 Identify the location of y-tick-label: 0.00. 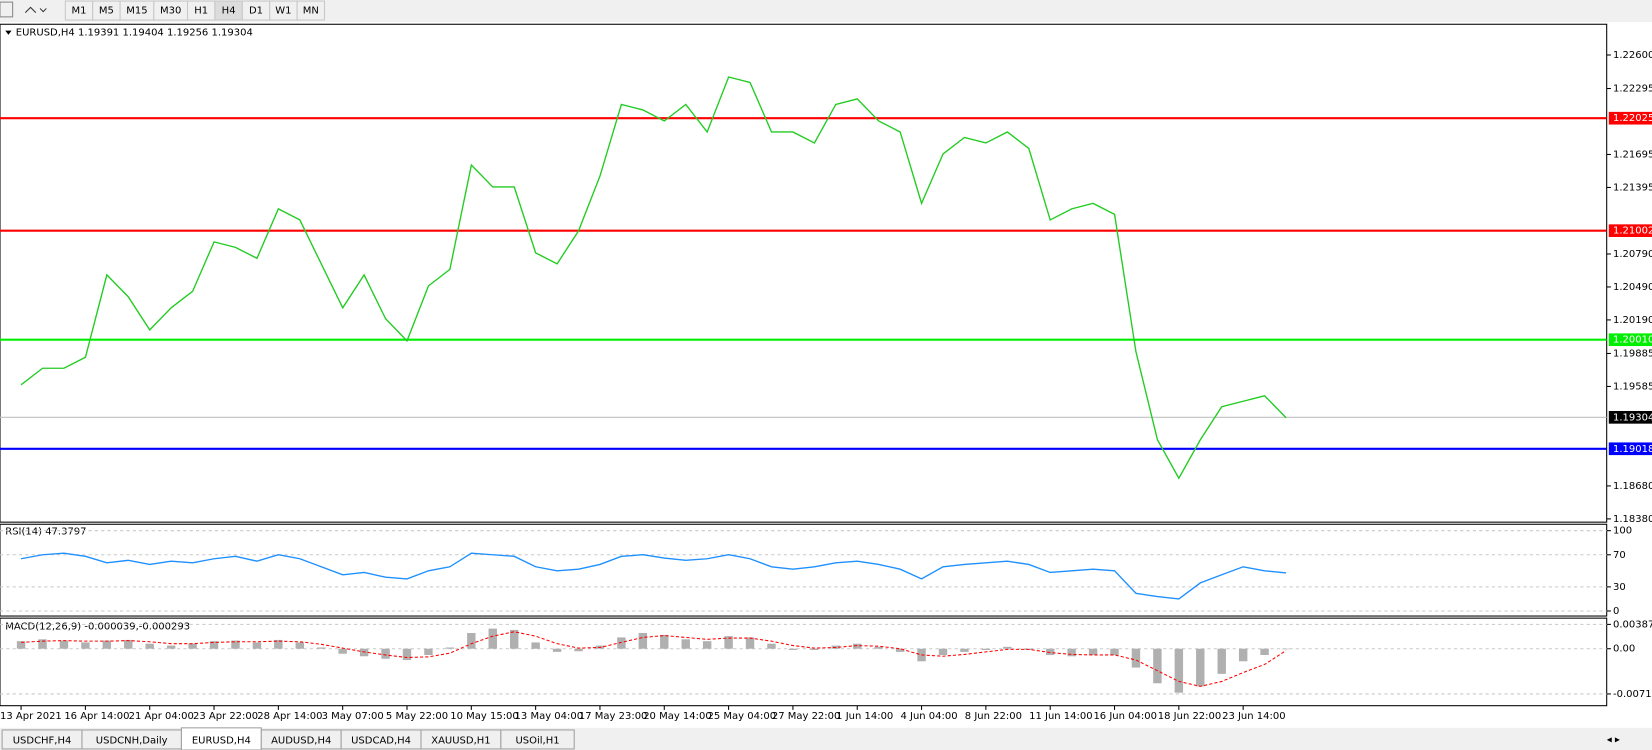
(1624, 649).